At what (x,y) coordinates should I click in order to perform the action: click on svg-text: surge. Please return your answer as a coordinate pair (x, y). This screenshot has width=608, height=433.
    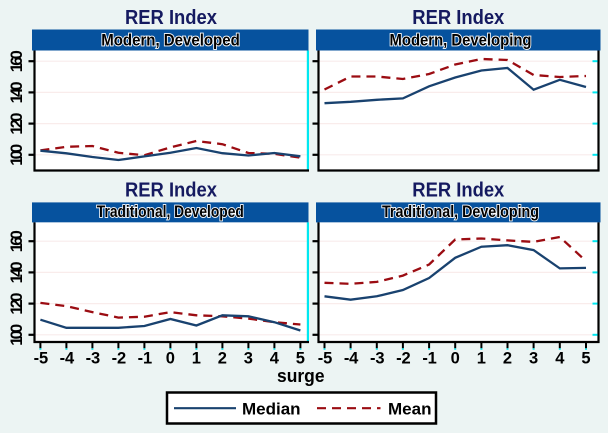
    Looking at the image, I should click on (301, 376).